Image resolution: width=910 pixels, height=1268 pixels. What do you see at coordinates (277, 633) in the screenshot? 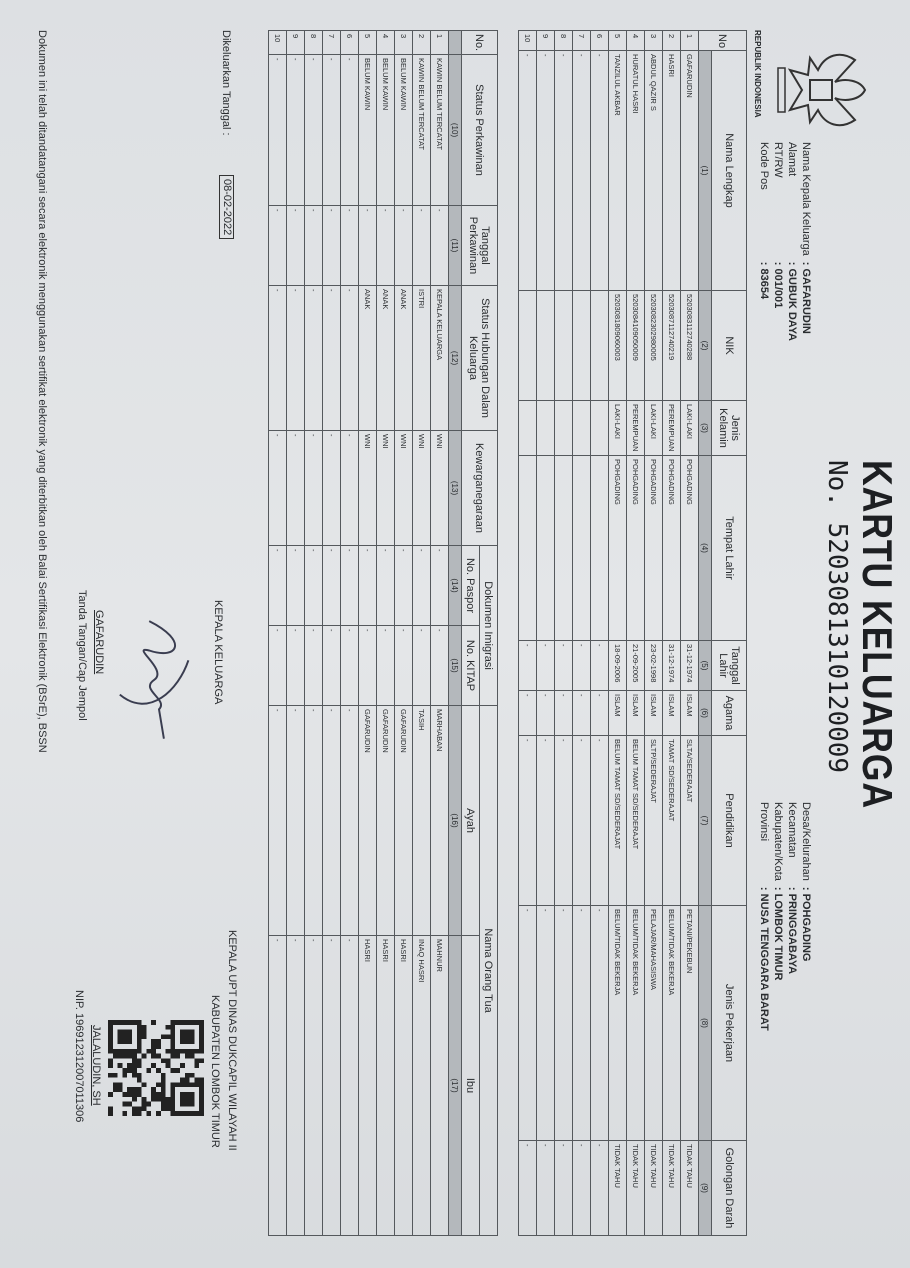
I see `table-row: 10- - - - - - - -` at bounding box center [277, 633].